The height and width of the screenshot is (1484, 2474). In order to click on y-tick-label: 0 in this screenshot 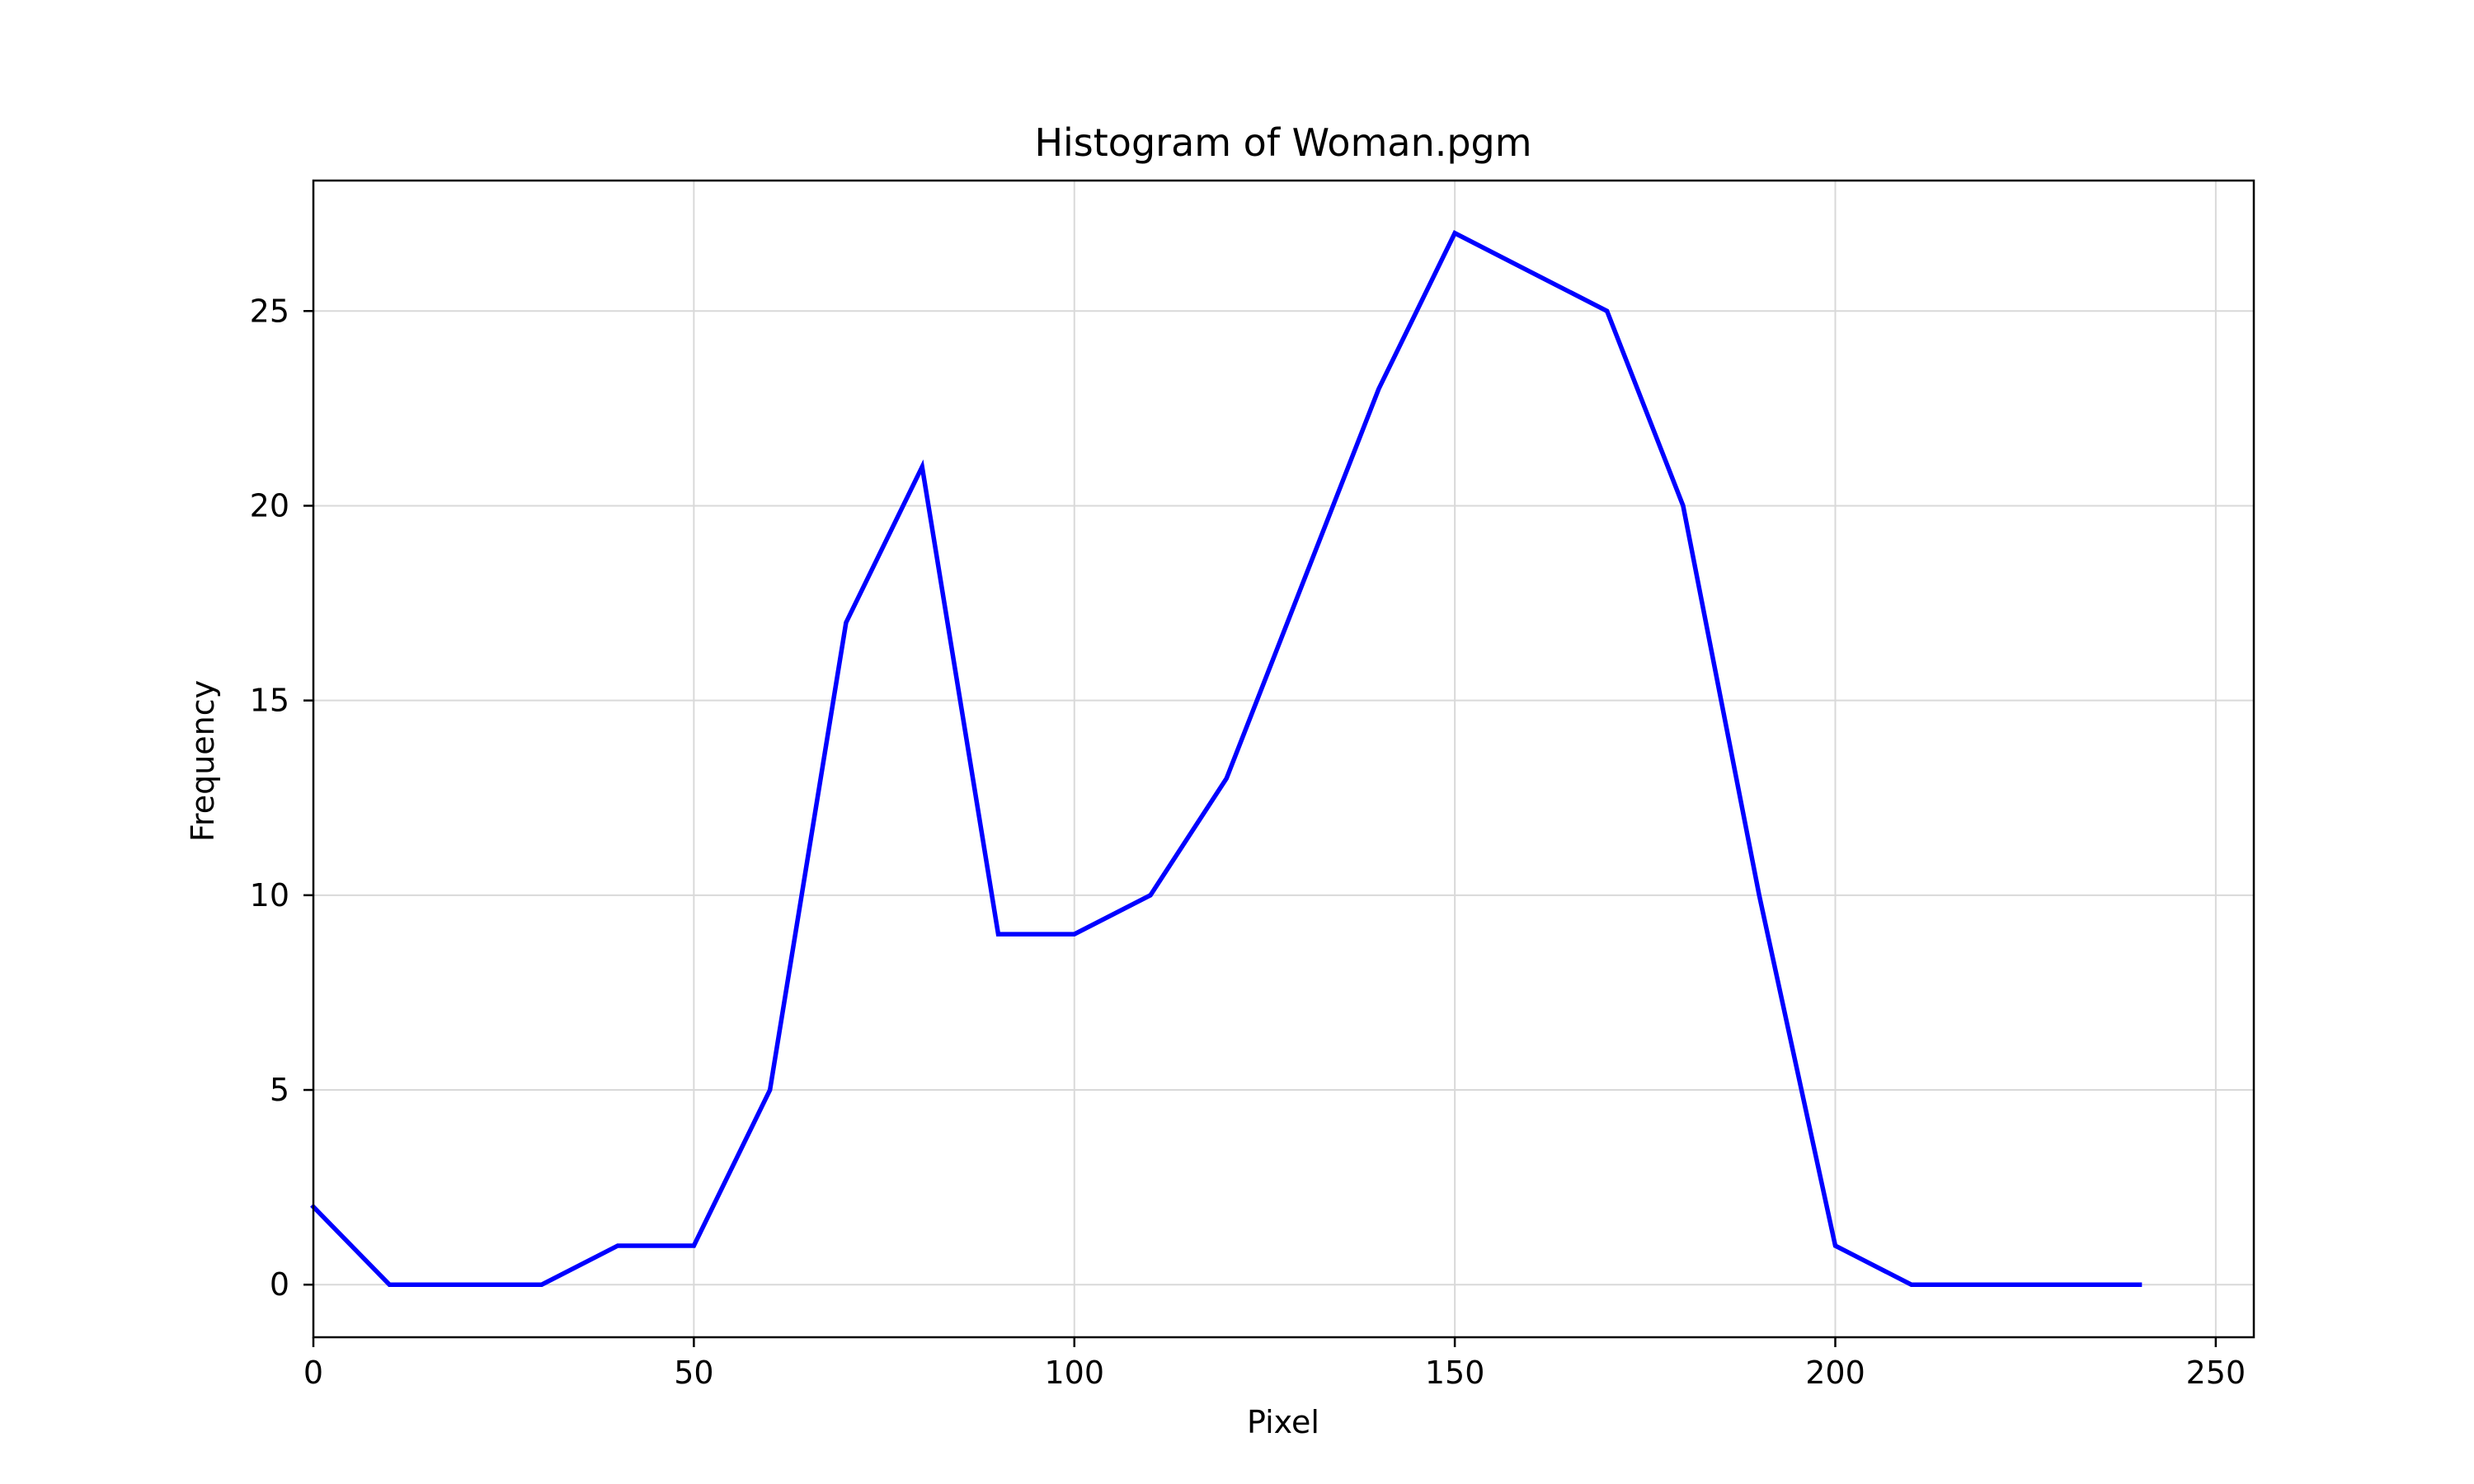, I will do `click(279, 1284)`.